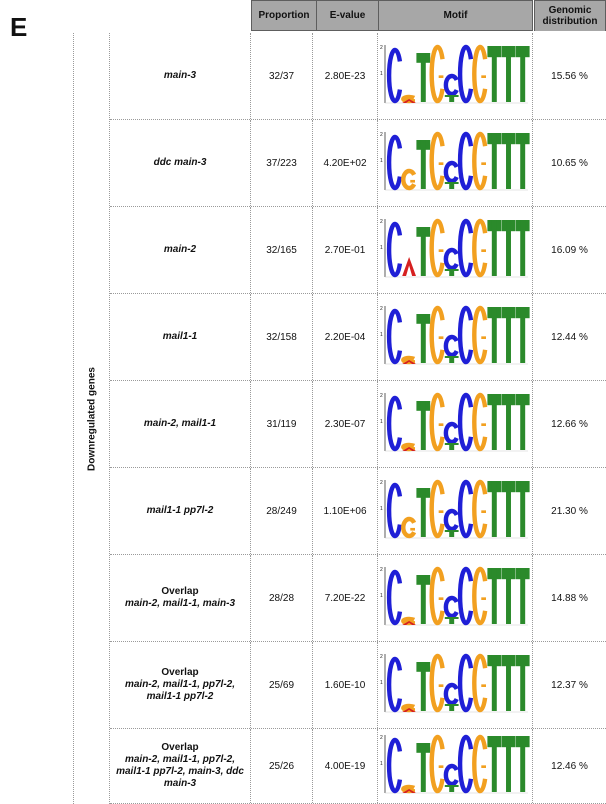 This screenshot has width=606, height=804. I want to click on table-row: ddc main-3 37/223 4.20E+02 2 1 10.65 %, so click(358, 163).